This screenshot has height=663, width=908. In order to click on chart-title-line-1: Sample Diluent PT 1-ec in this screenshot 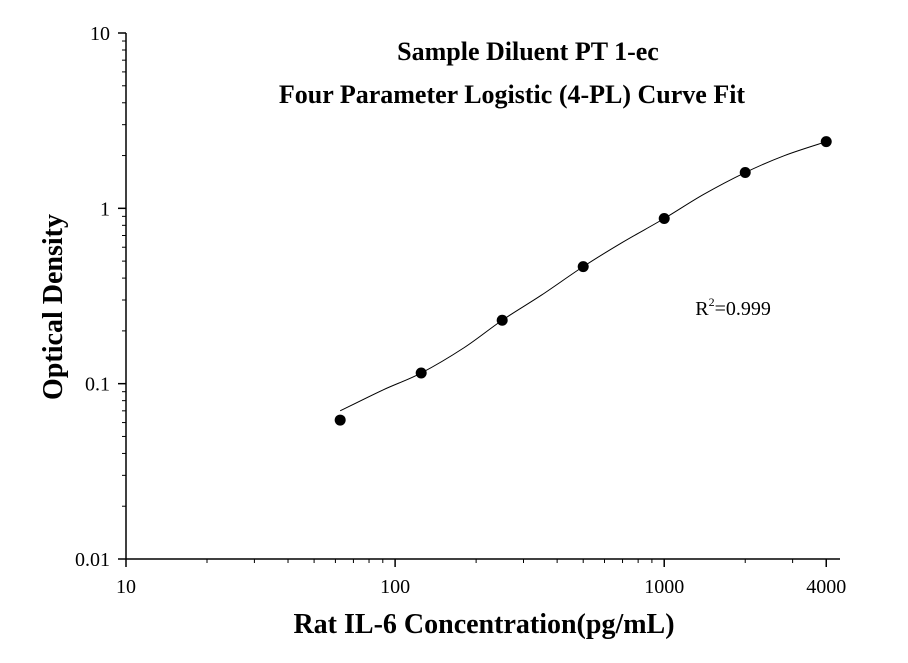, I will do `click(528, 51)`.